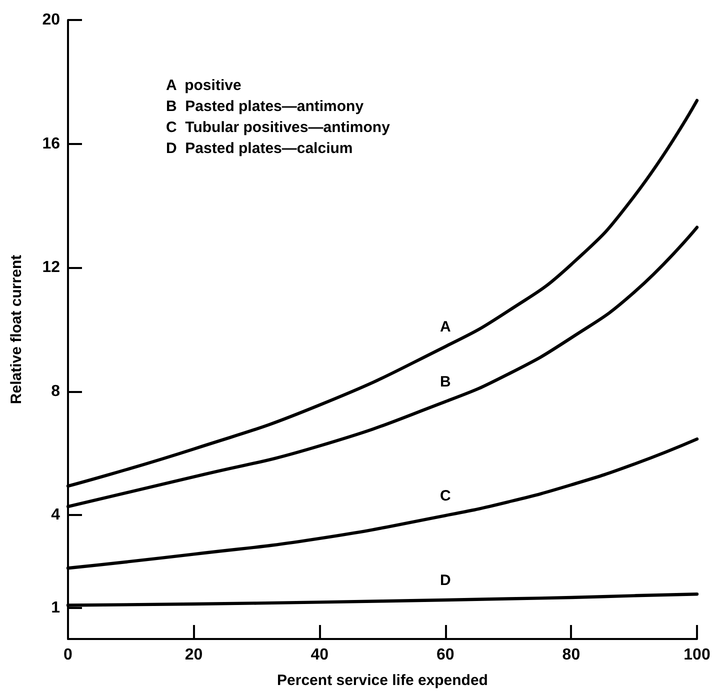 The image size is (715, 695). I want to click on annotation: D Pasted plates—calcium, so click(259, 148).